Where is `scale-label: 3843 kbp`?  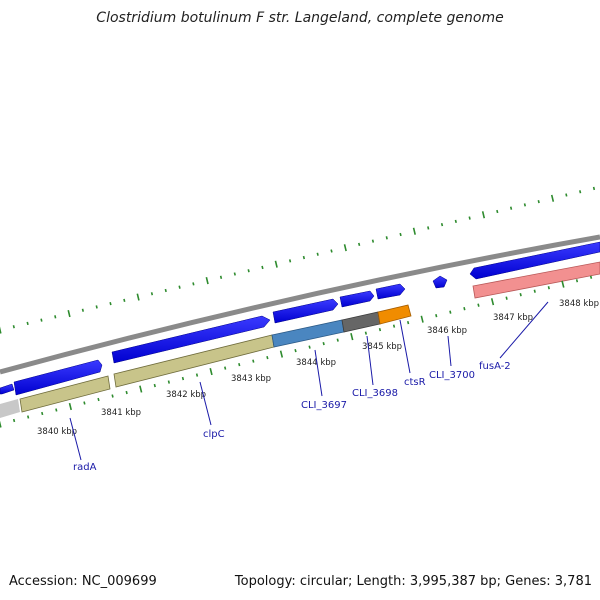
scale-label: 3843 kbp is located at coordinates (251, 379).